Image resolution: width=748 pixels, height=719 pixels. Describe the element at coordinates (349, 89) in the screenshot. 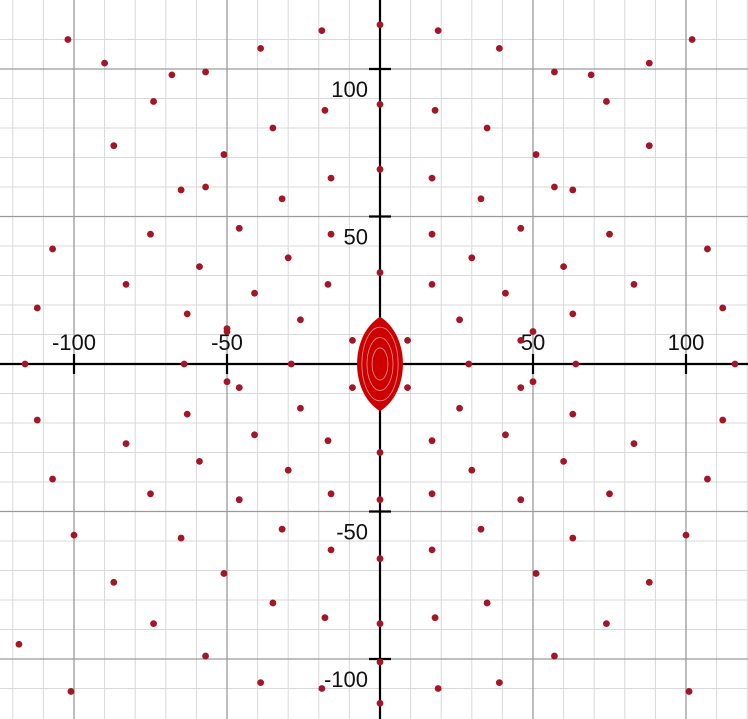

I see `y-tick-label: 100` at that location.